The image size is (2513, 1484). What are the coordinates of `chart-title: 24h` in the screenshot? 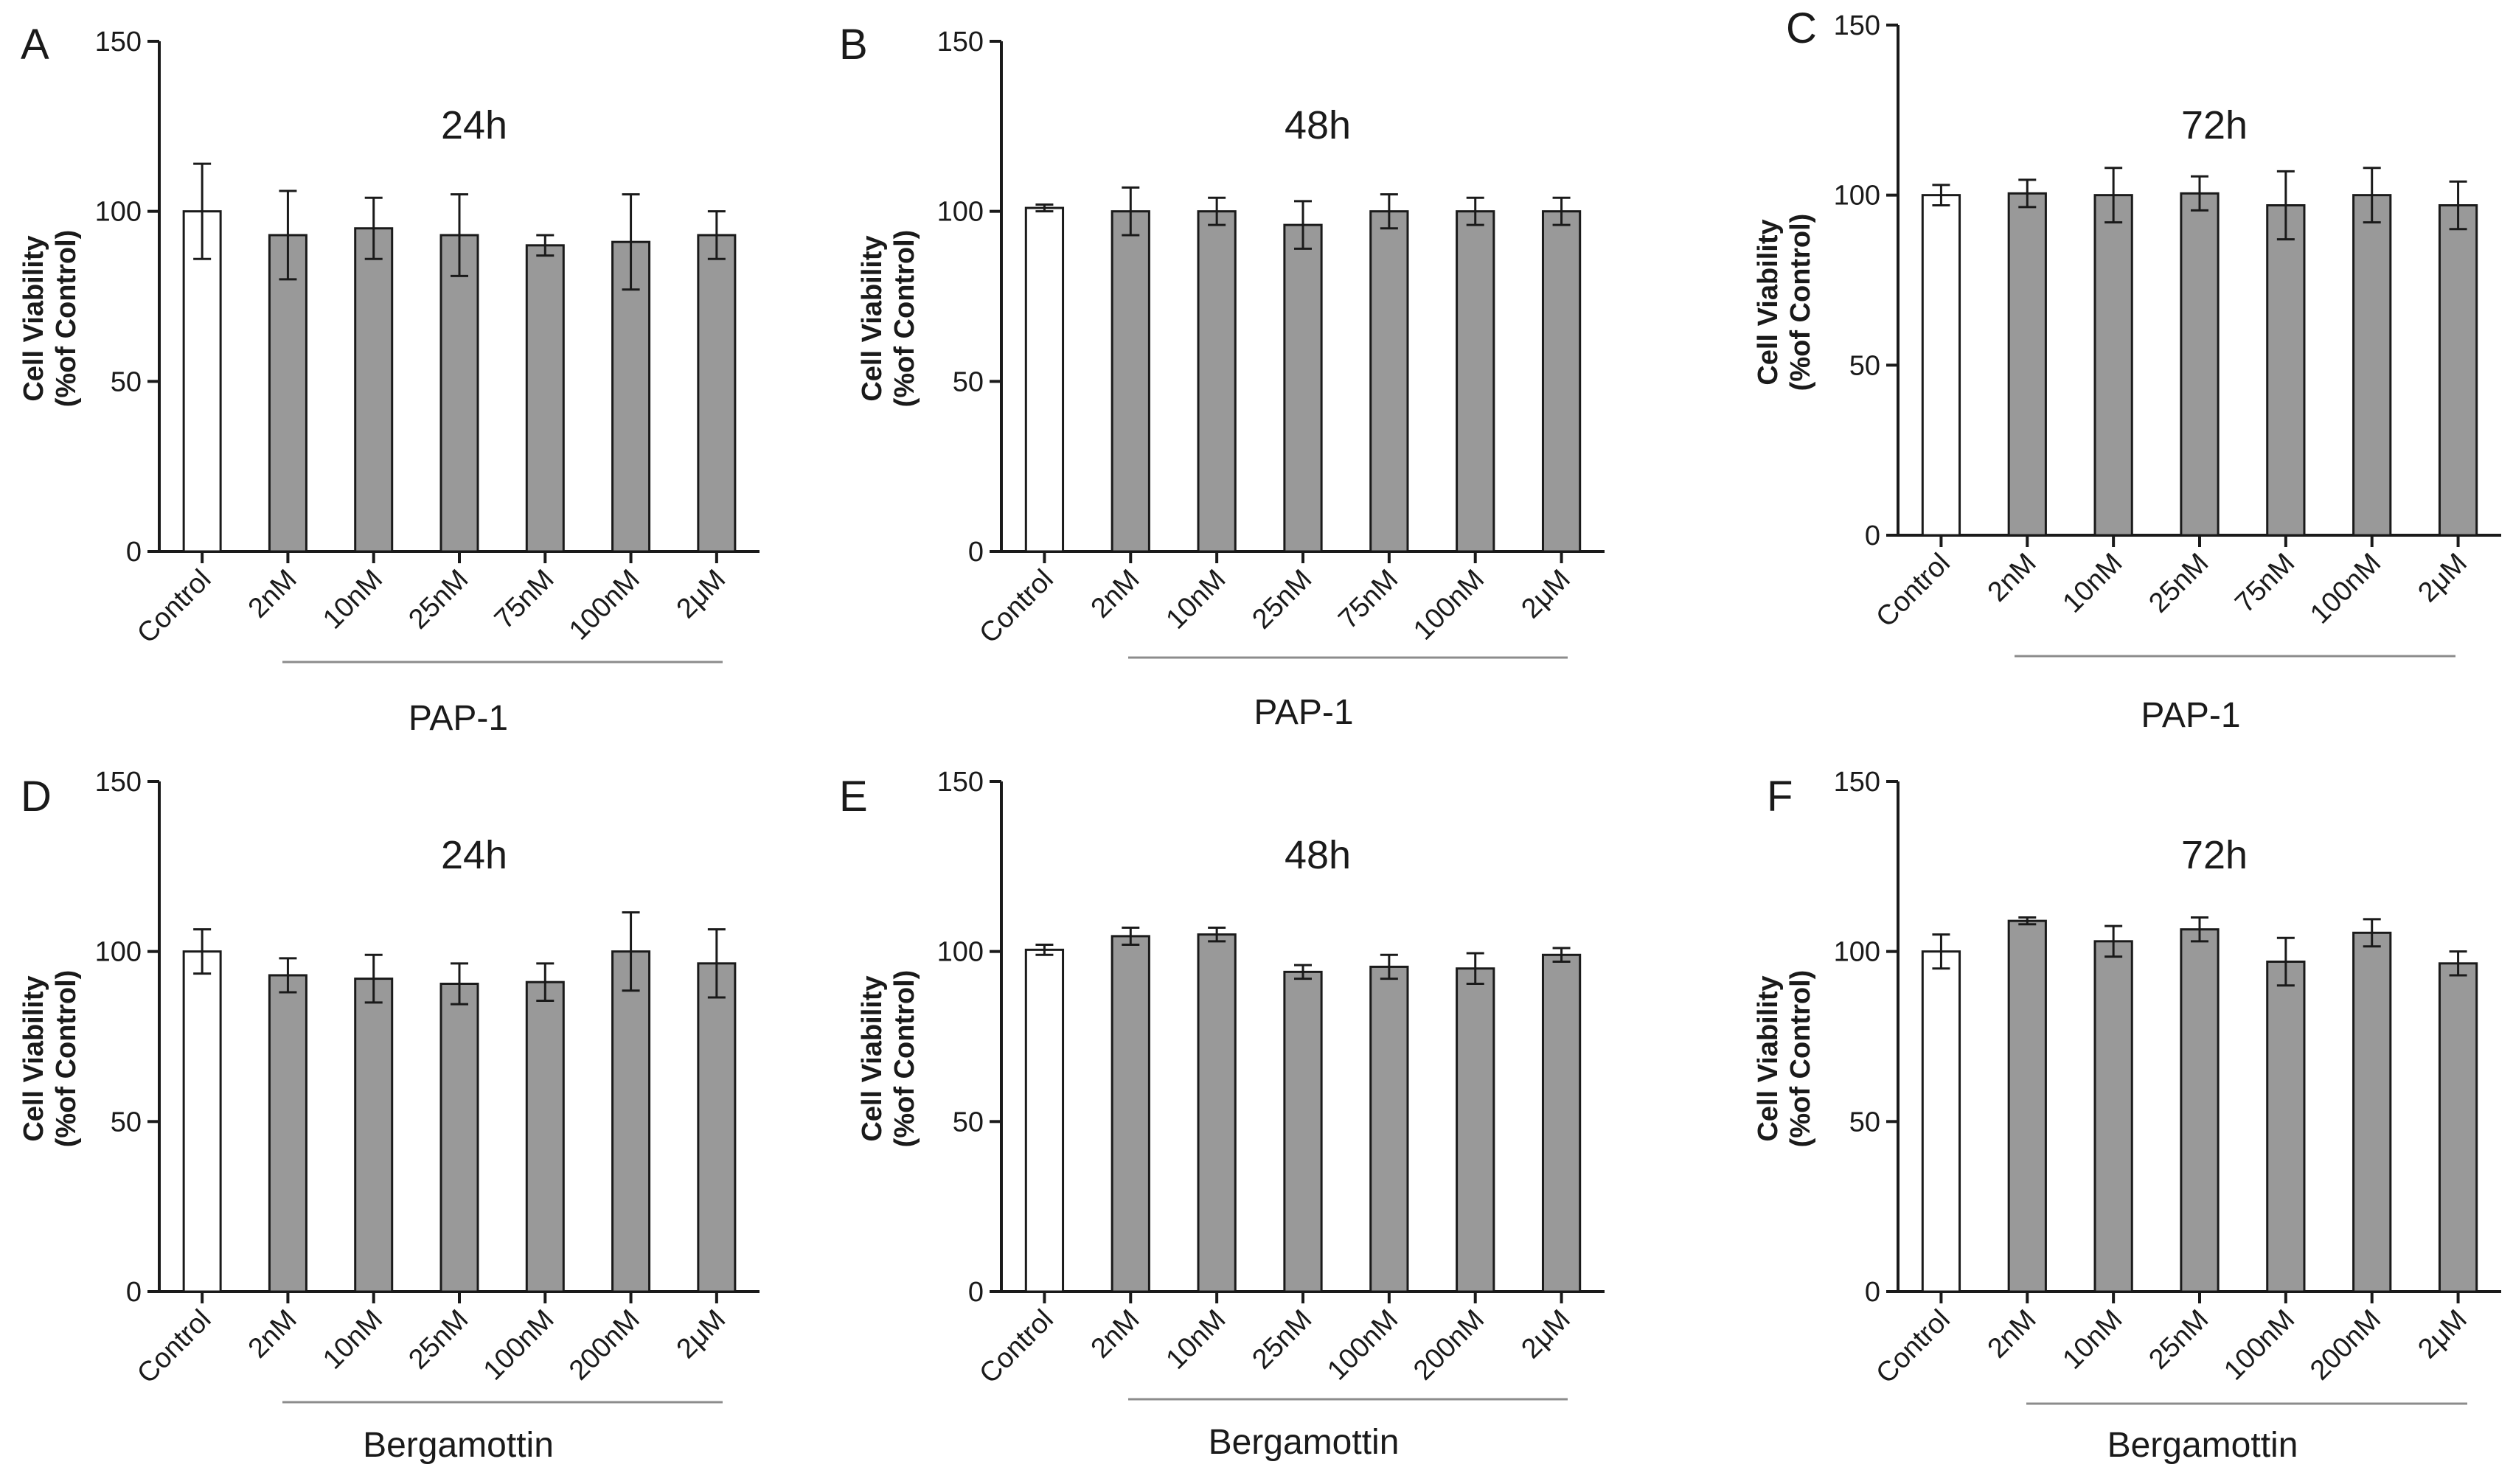 It's located at (474, 125).